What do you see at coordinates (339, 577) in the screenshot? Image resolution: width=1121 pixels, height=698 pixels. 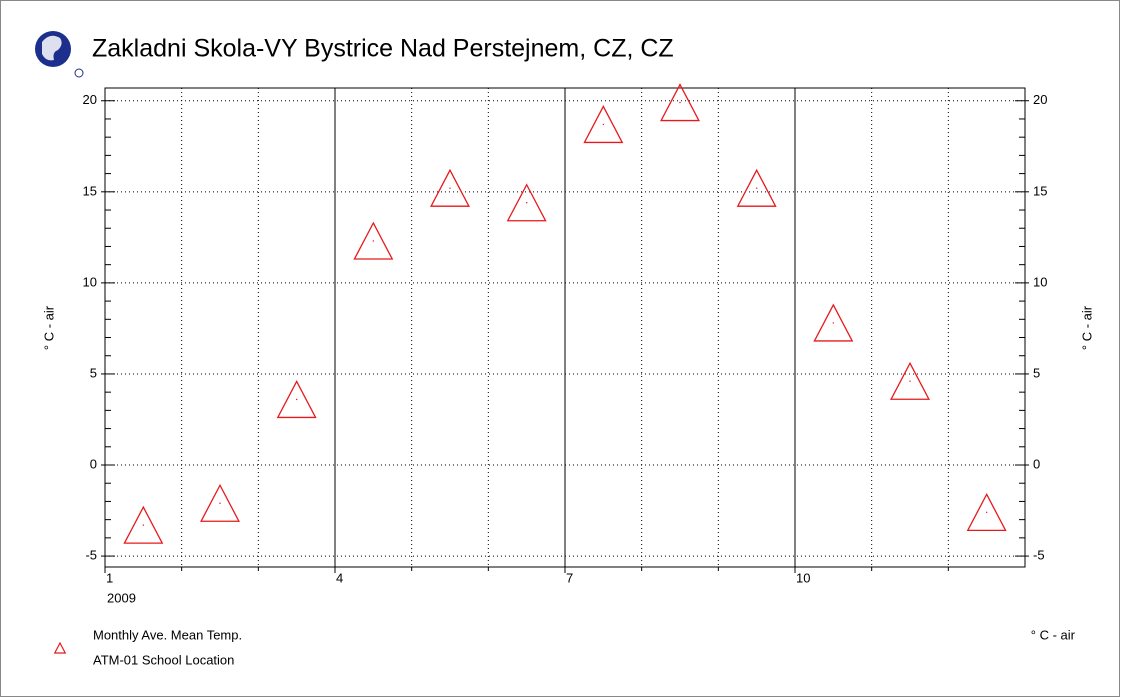 I see `x-tick-label: 4` at bounding box center [339, 577].